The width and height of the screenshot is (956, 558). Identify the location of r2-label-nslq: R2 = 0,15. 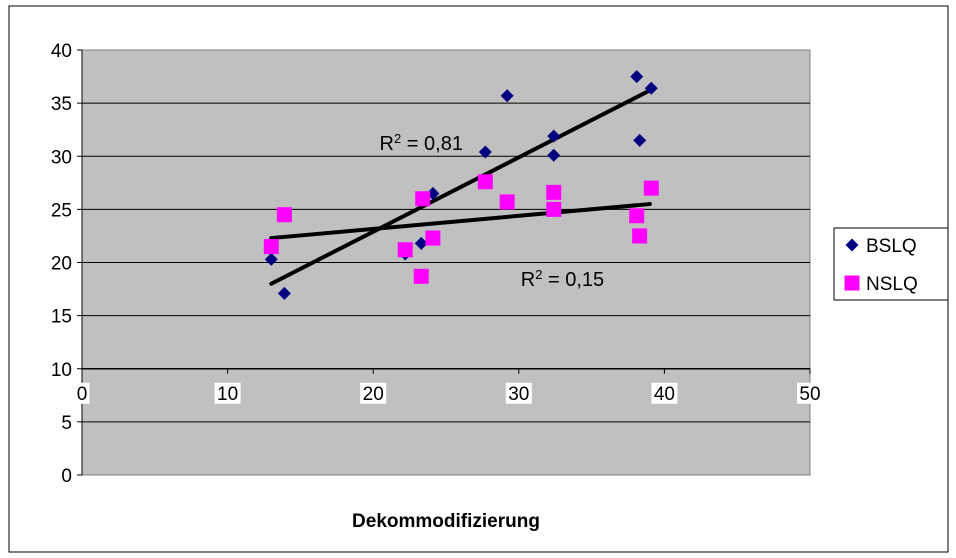
(562, 278).